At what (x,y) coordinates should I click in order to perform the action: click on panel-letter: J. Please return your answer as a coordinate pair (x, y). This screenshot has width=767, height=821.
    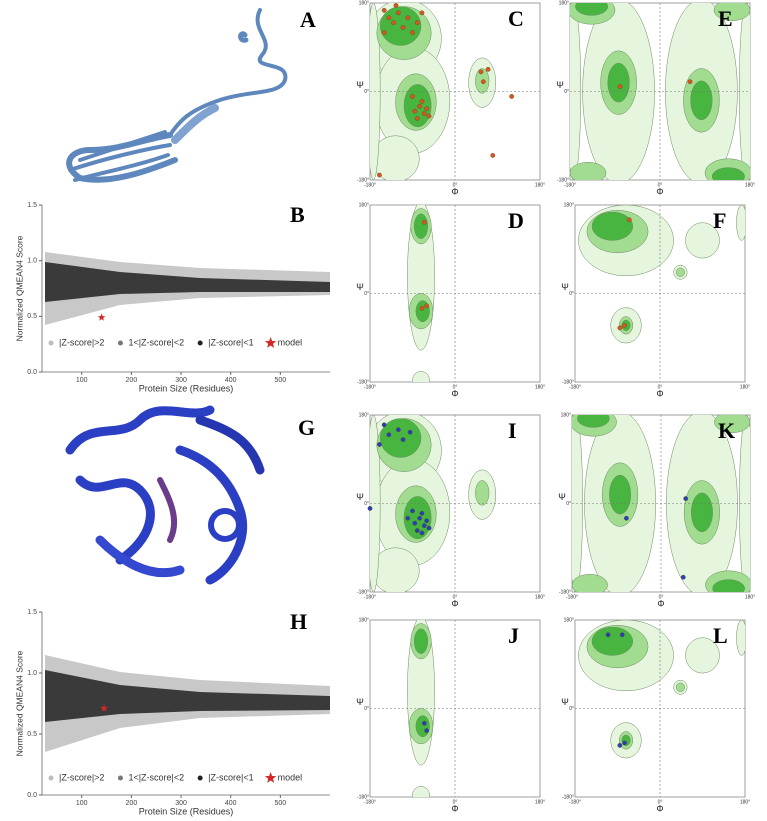
    Looking at the image, I should click on (513, 635).